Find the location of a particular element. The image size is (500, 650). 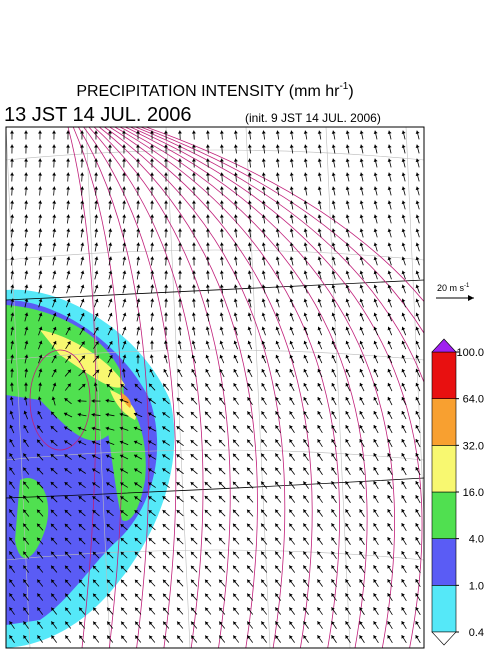

scale-text: 20 m s is located at coordinates (451, 288).